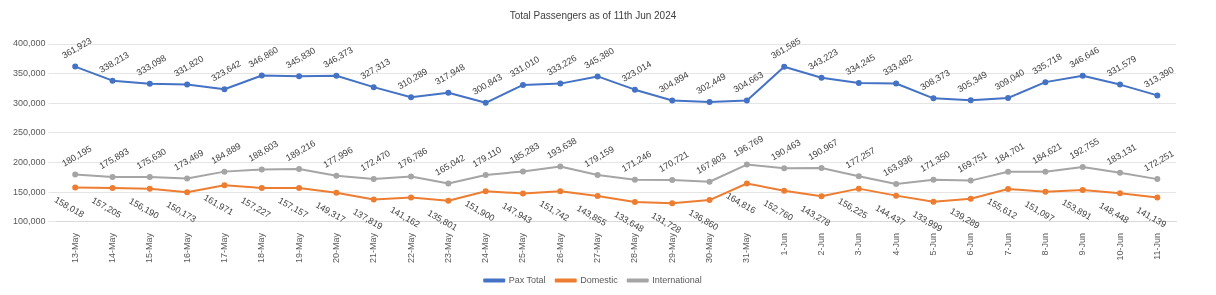 This screenshot has width=1216, height=295. Describe the element at coordinates (186, 248) in the screenshot. I see `x-tick-label: 16-May` at that location.